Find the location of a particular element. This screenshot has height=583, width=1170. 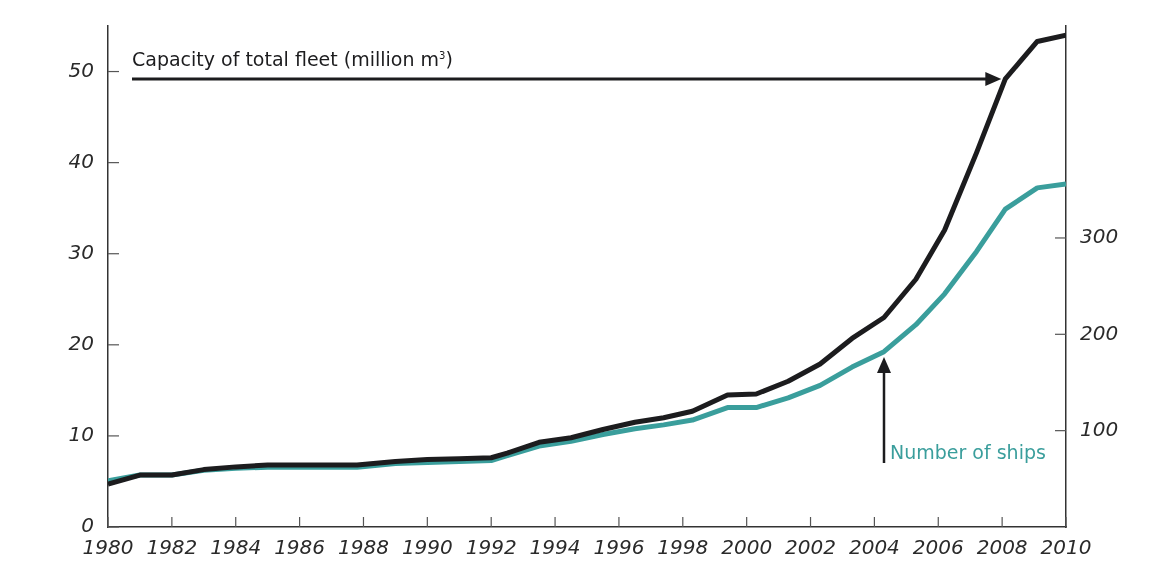

x-tick-label: 1996 is located at coordinates (619, 547).